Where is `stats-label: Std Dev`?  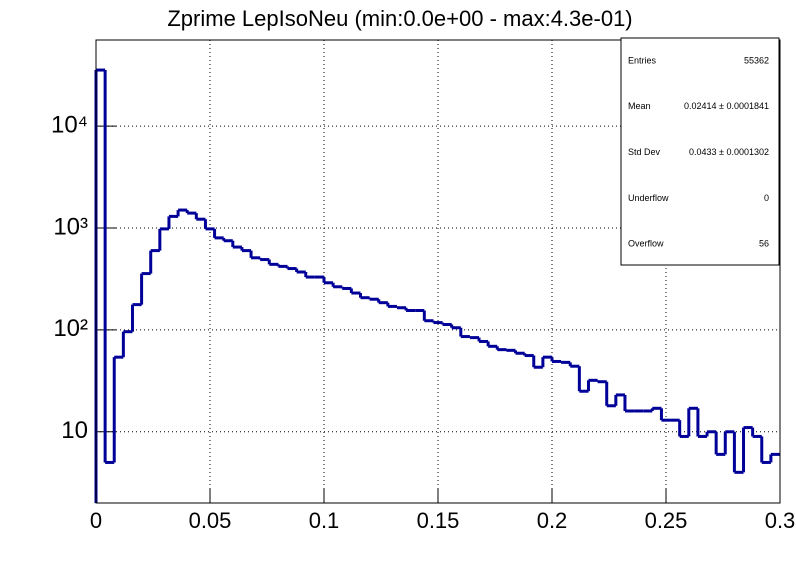
stats-label: Std Dev is located at coordinates (644, 152).